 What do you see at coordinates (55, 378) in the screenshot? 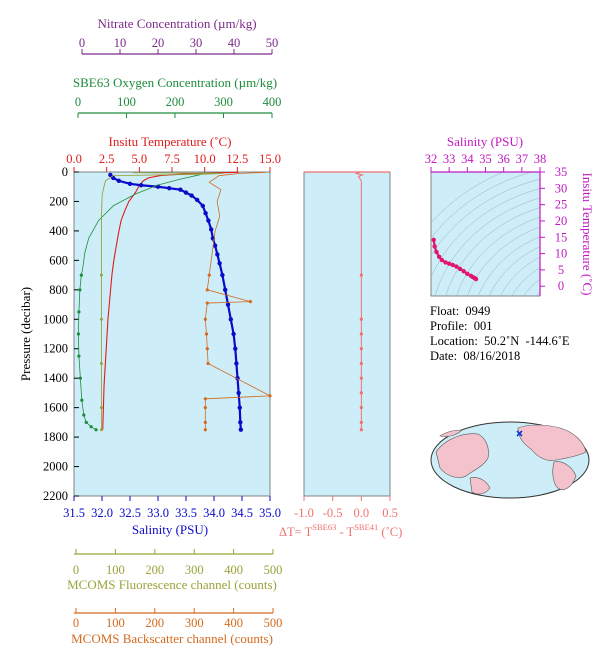
I see `pressure-tick-label: 1400` at bounding box center [55, 378].